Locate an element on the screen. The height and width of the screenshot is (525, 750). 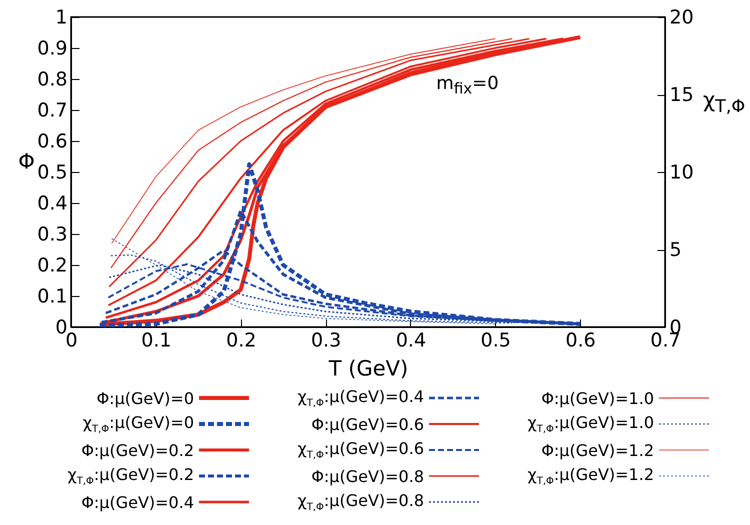
x-tick-label: 0.3 is located at coordinates (326, 341).